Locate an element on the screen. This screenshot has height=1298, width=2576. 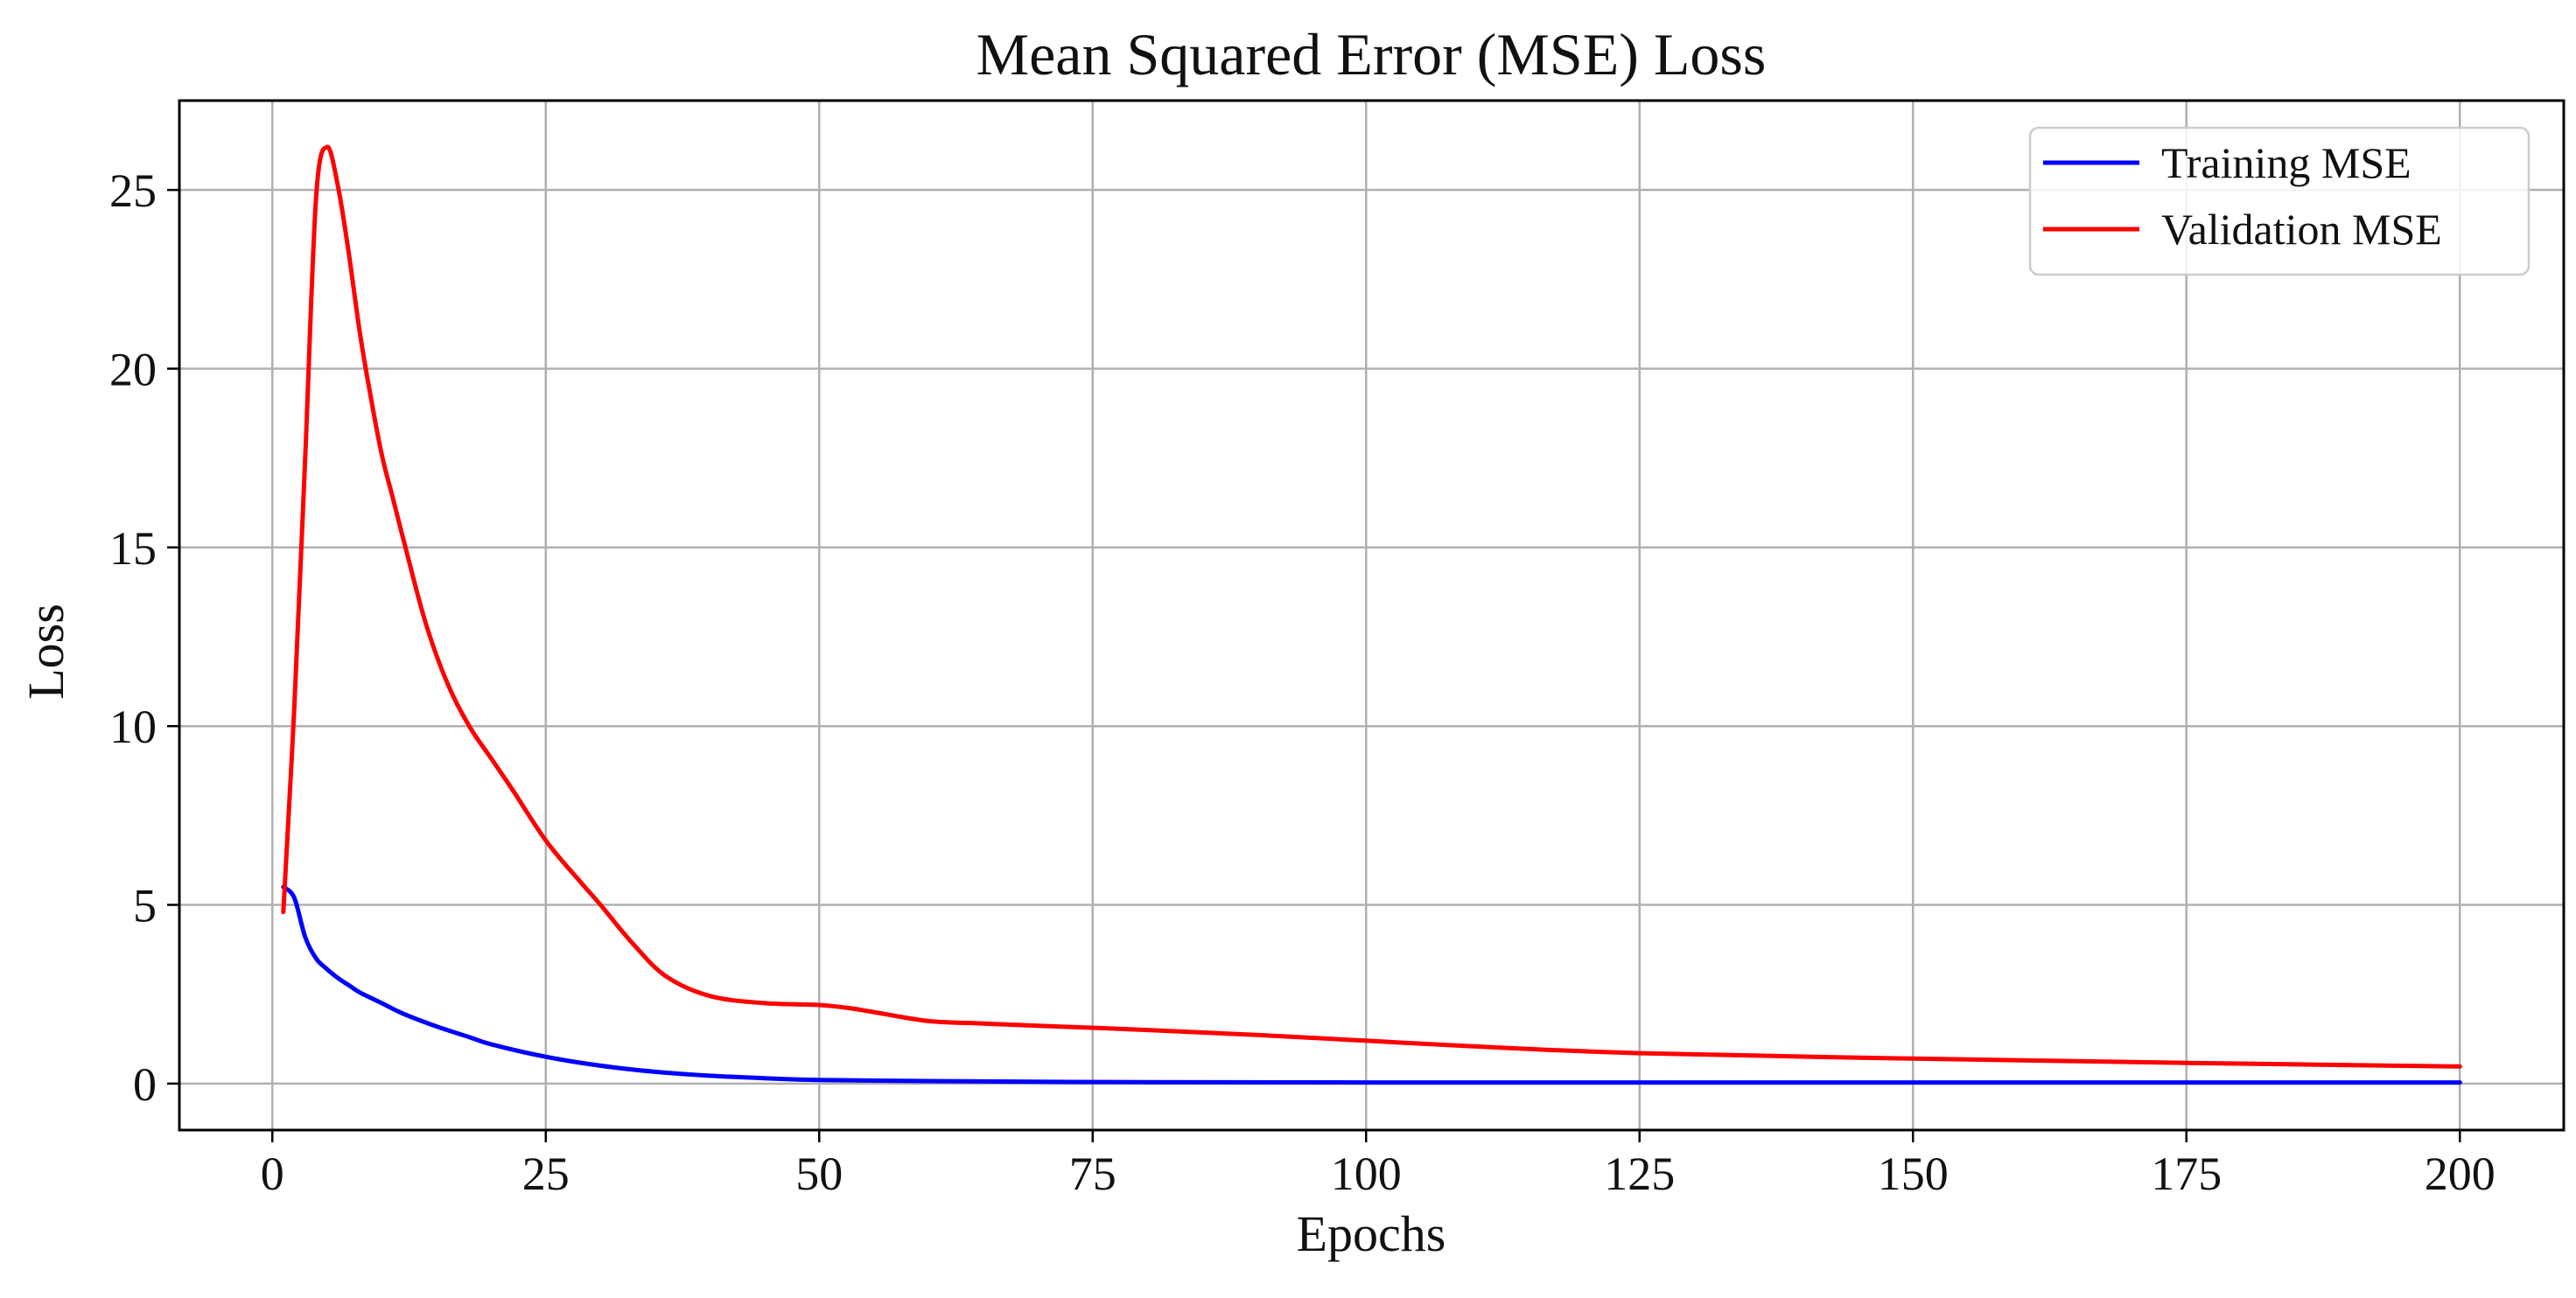
x-tick-label: 100 is located at coordinates (1366, 1174).